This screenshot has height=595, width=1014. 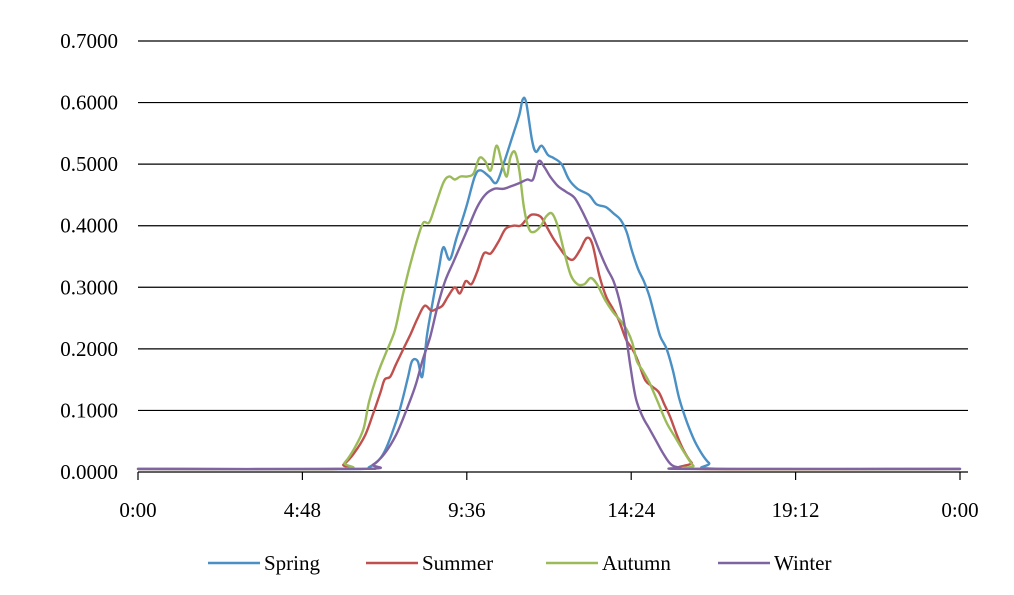 I want to click on x-tick-label: 4:48, so click(x=302, y=510).